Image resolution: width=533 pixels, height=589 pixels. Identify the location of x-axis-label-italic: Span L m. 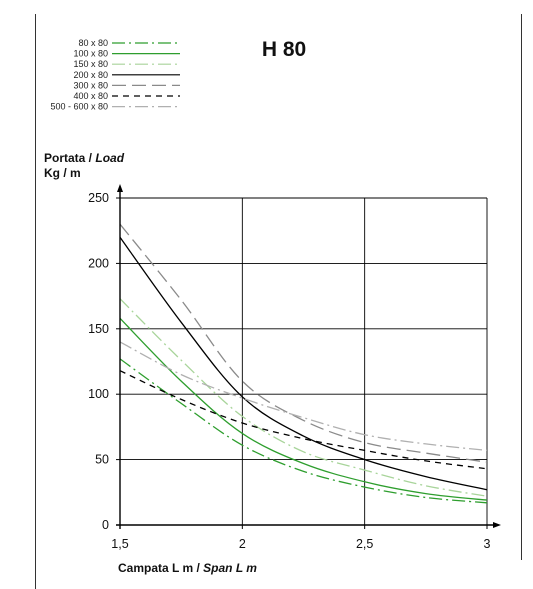
(230, 568).